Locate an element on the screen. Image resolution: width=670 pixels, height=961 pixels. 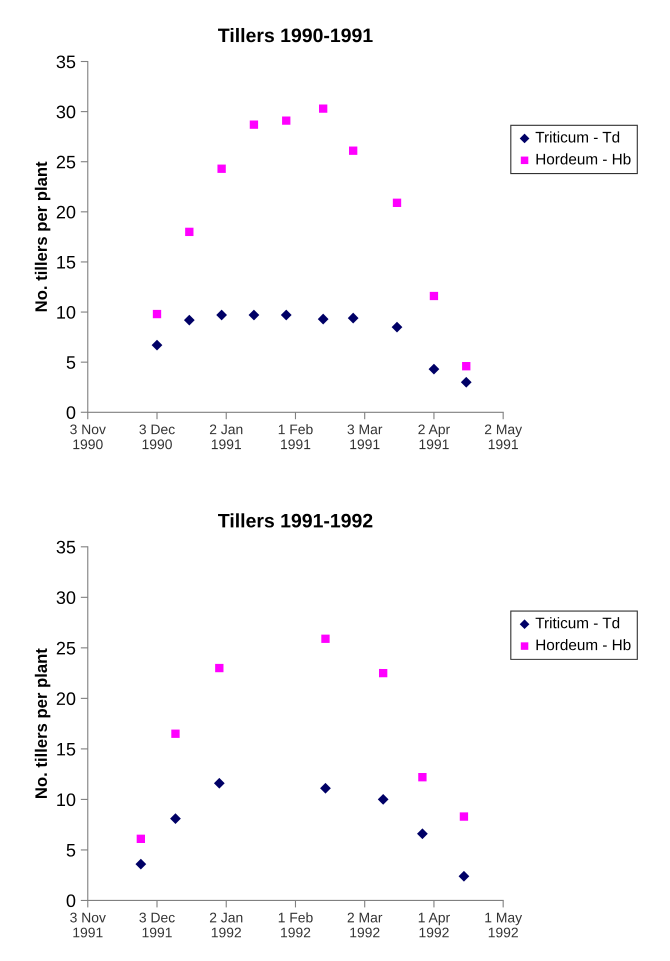
x-tick-label: 1 Feb 1992 is located at coordinates (295, 925).